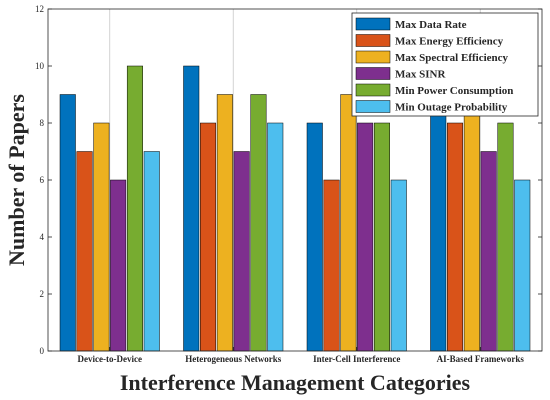 This screenshot has height=400, width=550. Describe the element at coordinates (40, 66) in the screenshot. I see `y-tick-label: 10` at that location.